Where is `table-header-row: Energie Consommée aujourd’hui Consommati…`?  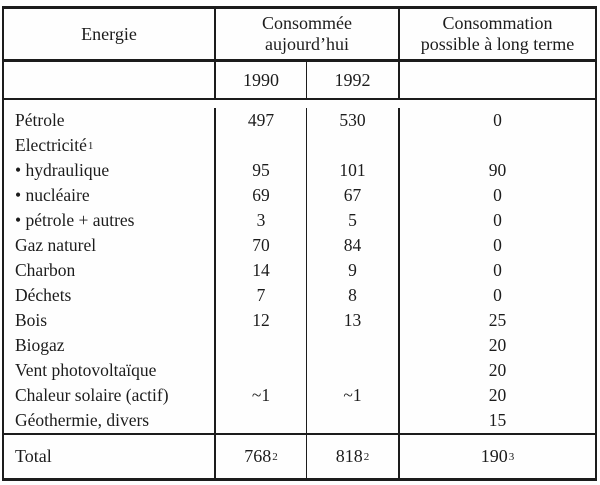
table-header-row: Energie Consommée aujourd’hui Consommati… is located at coordinates (299, 35).